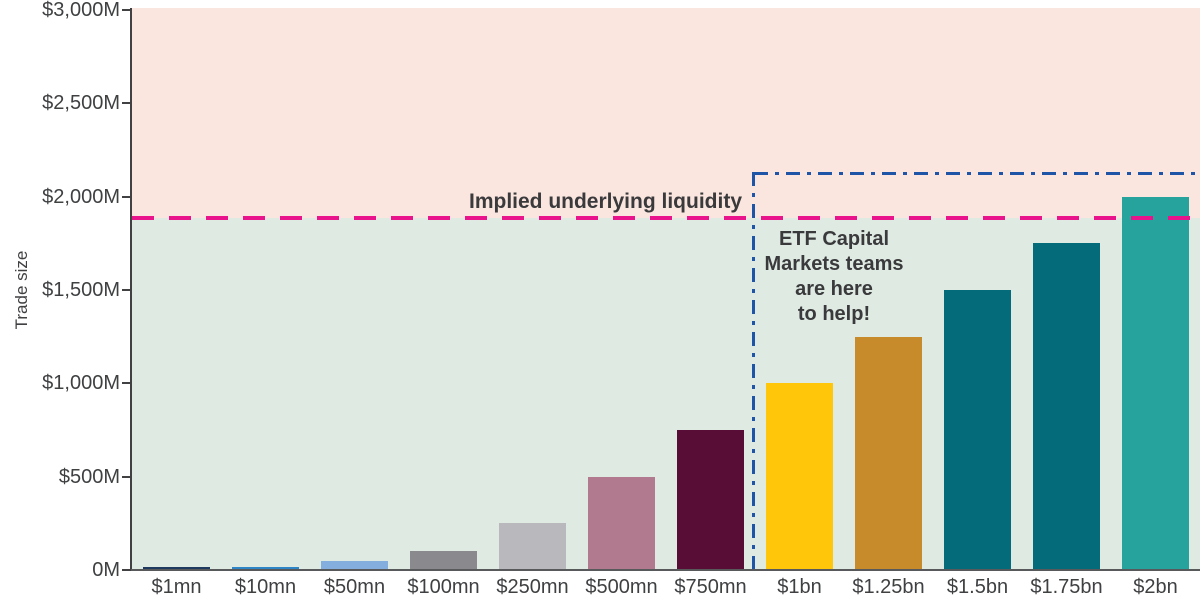 This screenshot has width=1200, height=600. Describe the element at coordinates (834, 289) in the screenshot. I see `etf-help-label-line: are here` at that location.